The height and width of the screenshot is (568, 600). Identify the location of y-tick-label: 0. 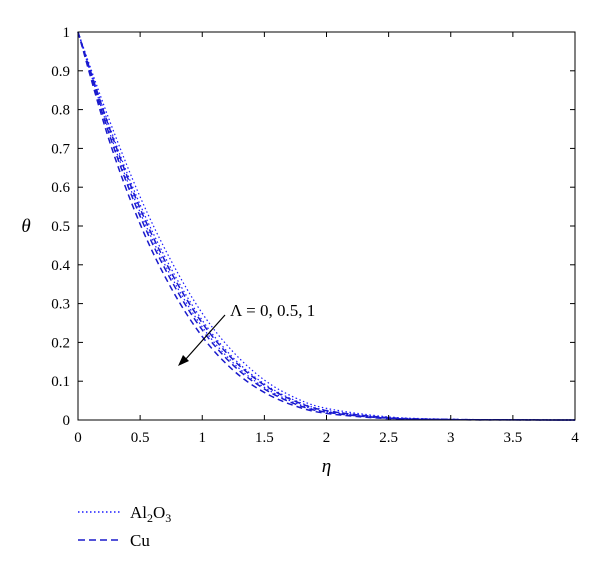
(67, 421).